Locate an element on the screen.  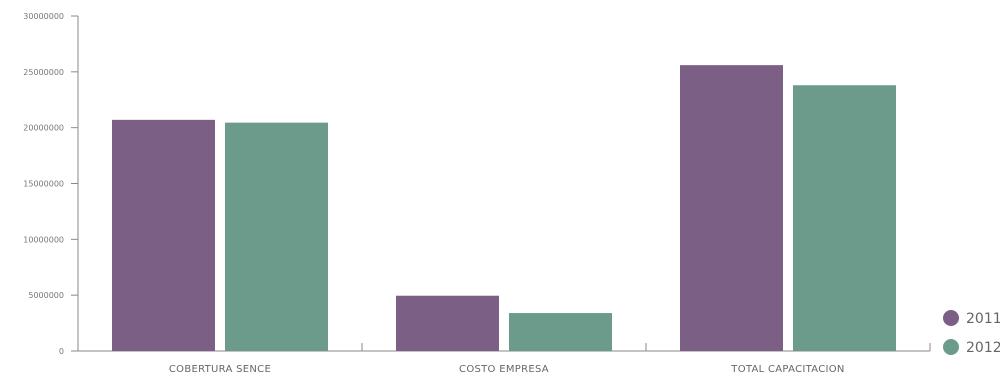
legend-label: 2012 is located at coordinates (983, 348).